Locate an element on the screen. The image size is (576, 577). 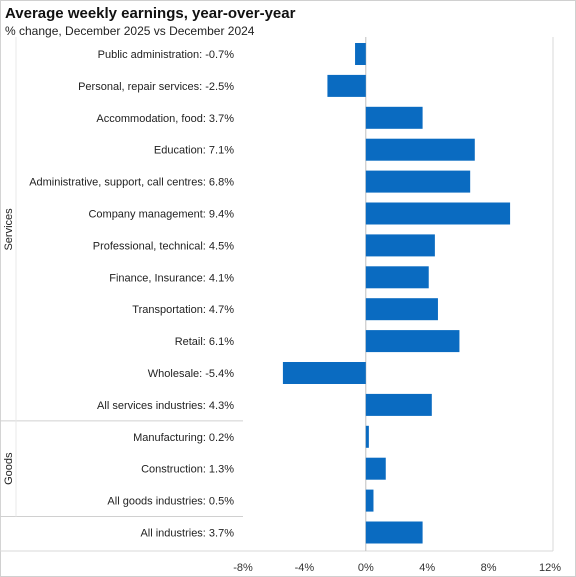
category-label: All industries: 3.7% is located at coordinates (187, 534).